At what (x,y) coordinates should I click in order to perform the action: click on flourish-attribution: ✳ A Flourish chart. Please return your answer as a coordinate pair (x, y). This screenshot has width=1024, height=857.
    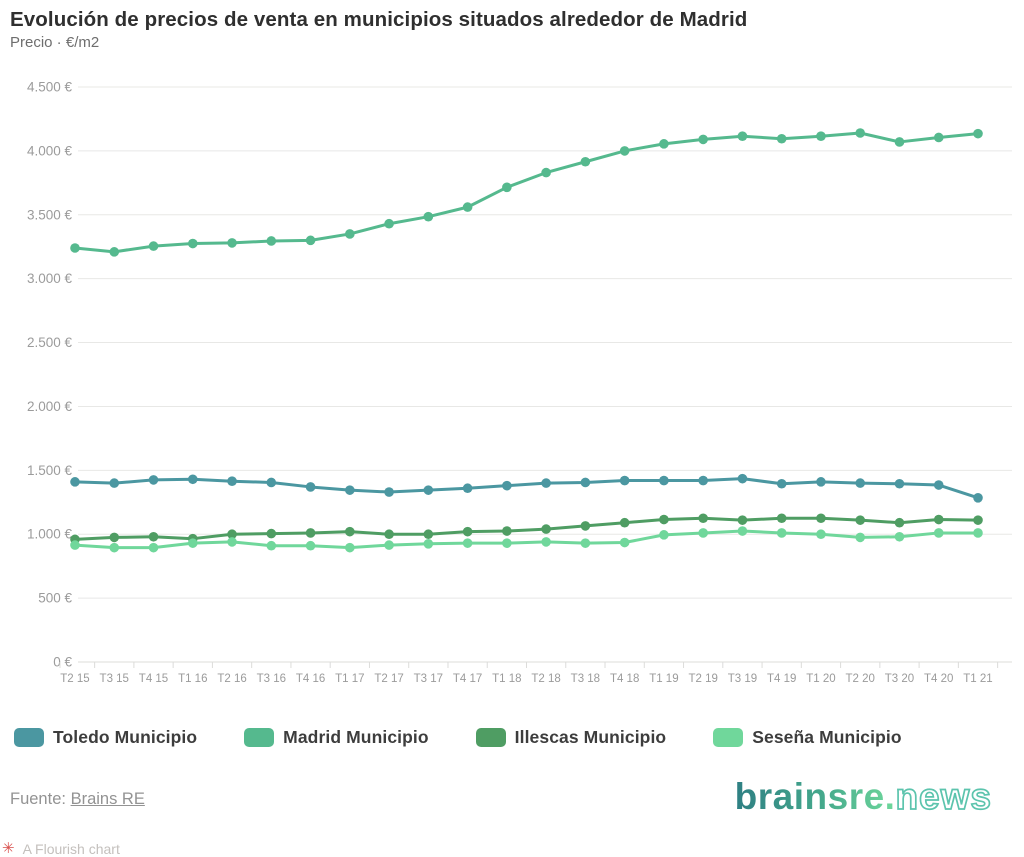
    Looking at the image, I should click on (61, 849).